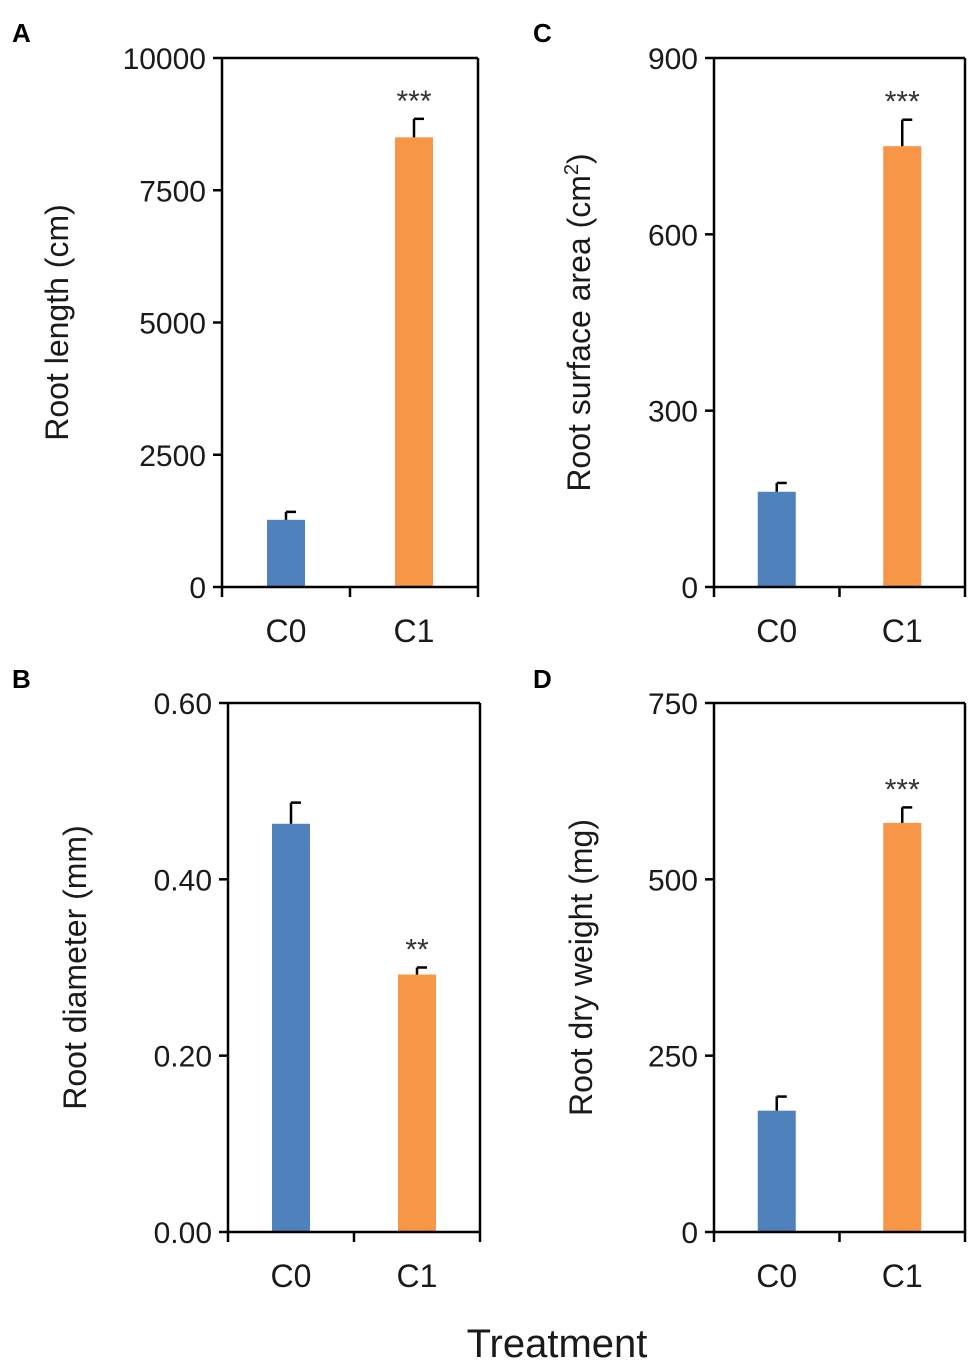  I want to click on panel-letter: C, so click(542, 33).